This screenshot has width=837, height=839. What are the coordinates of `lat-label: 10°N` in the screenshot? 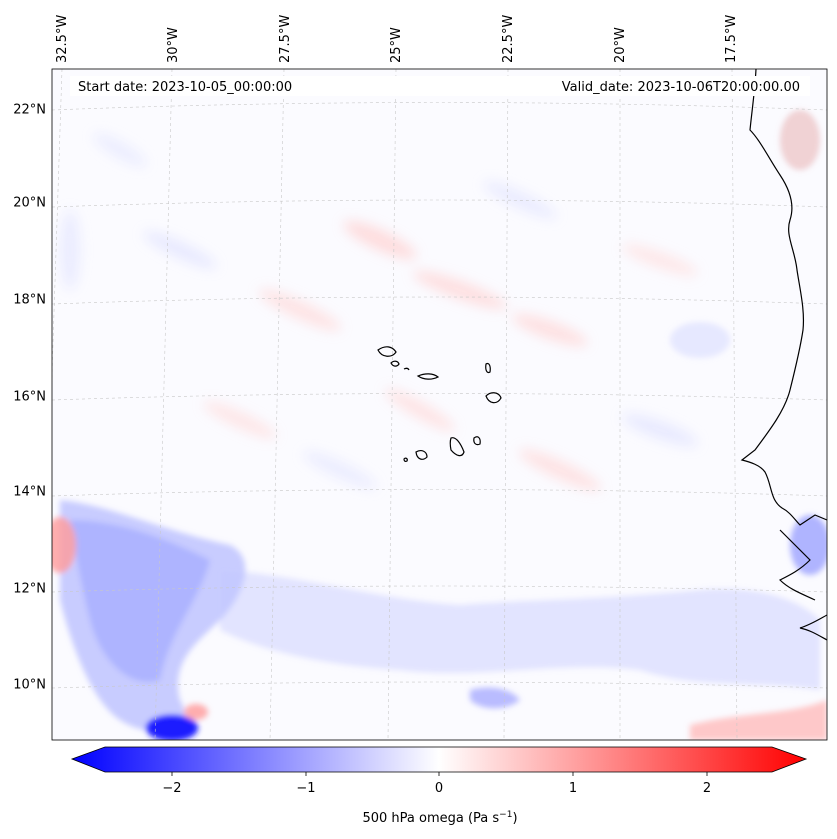 It's located at (29, 685).